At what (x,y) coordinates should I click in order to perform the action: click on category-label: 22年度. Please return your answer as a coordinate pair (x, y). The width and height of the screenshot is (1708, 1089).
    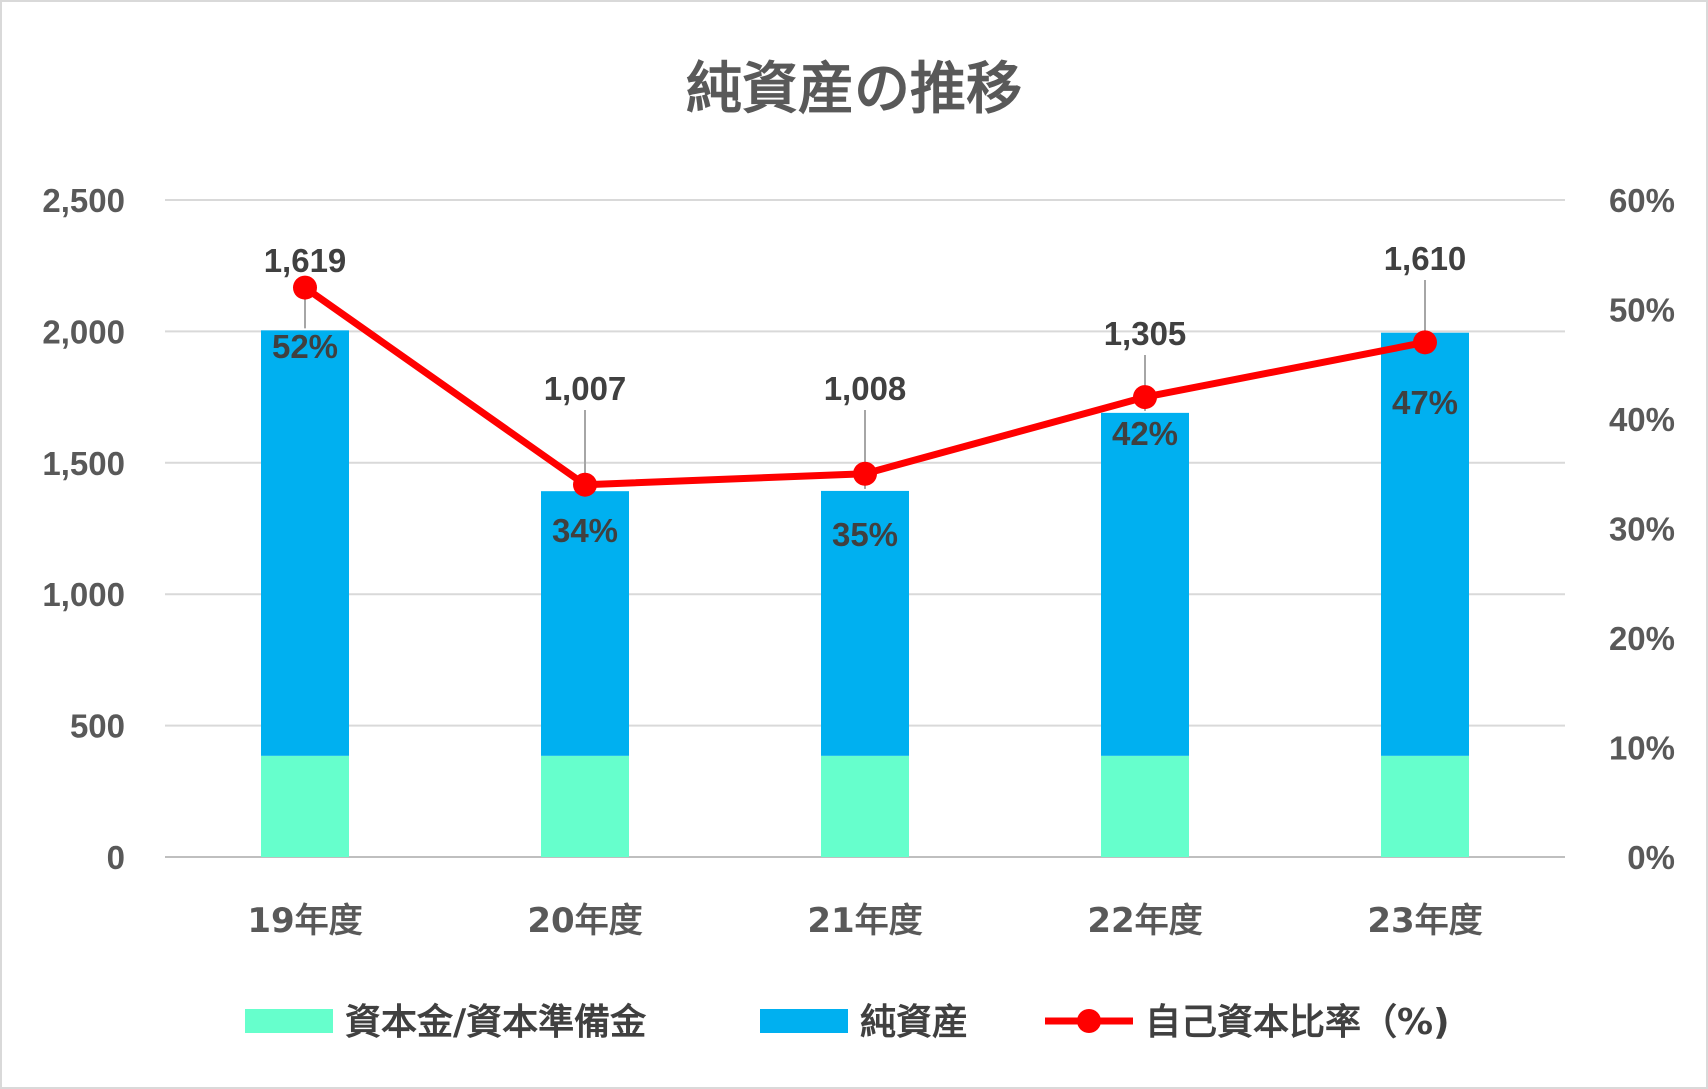
    Looking at the image, I should click on (1144, 921).